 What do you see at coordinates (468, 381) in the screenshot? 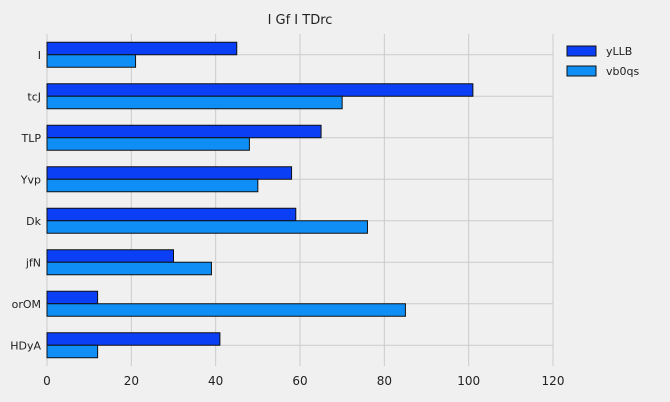
I see `x-tick-label: 100` at bounding box center [468, 381].